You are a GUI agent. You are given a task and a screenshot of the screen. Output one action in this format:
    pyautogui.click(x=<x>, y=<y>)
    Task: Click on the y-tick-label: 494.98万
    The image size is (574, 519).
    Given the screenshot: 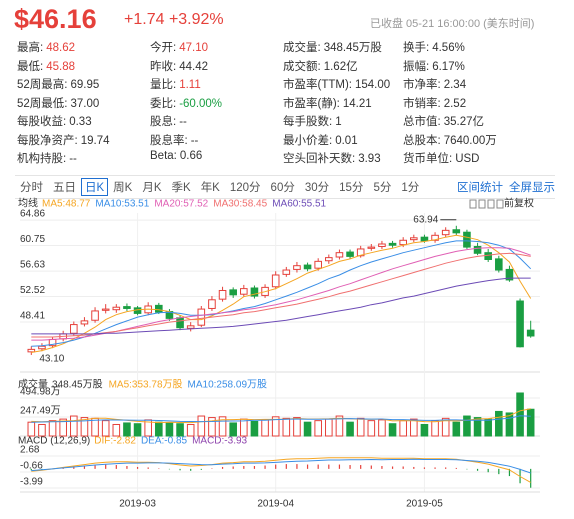 What is the action you would take?
    pyautogui.click(x=40, y=392)
    